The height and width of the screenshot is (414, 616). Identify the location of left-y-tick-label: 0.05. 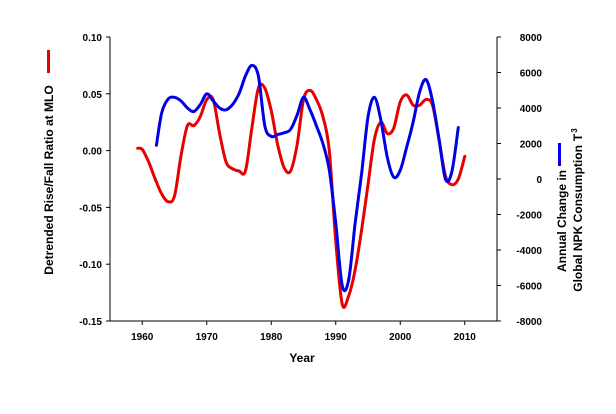
(93, 95).